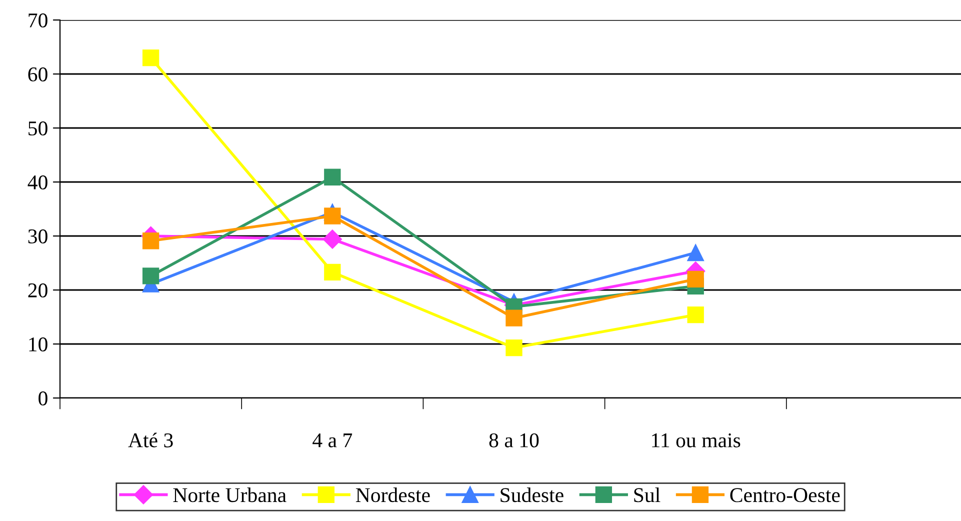 The width and height of the screenshot is (961, 521). Describe the element at coordinates (229, 495) in the screenshot. I see `legend-label: Norte Urbana` at that location.